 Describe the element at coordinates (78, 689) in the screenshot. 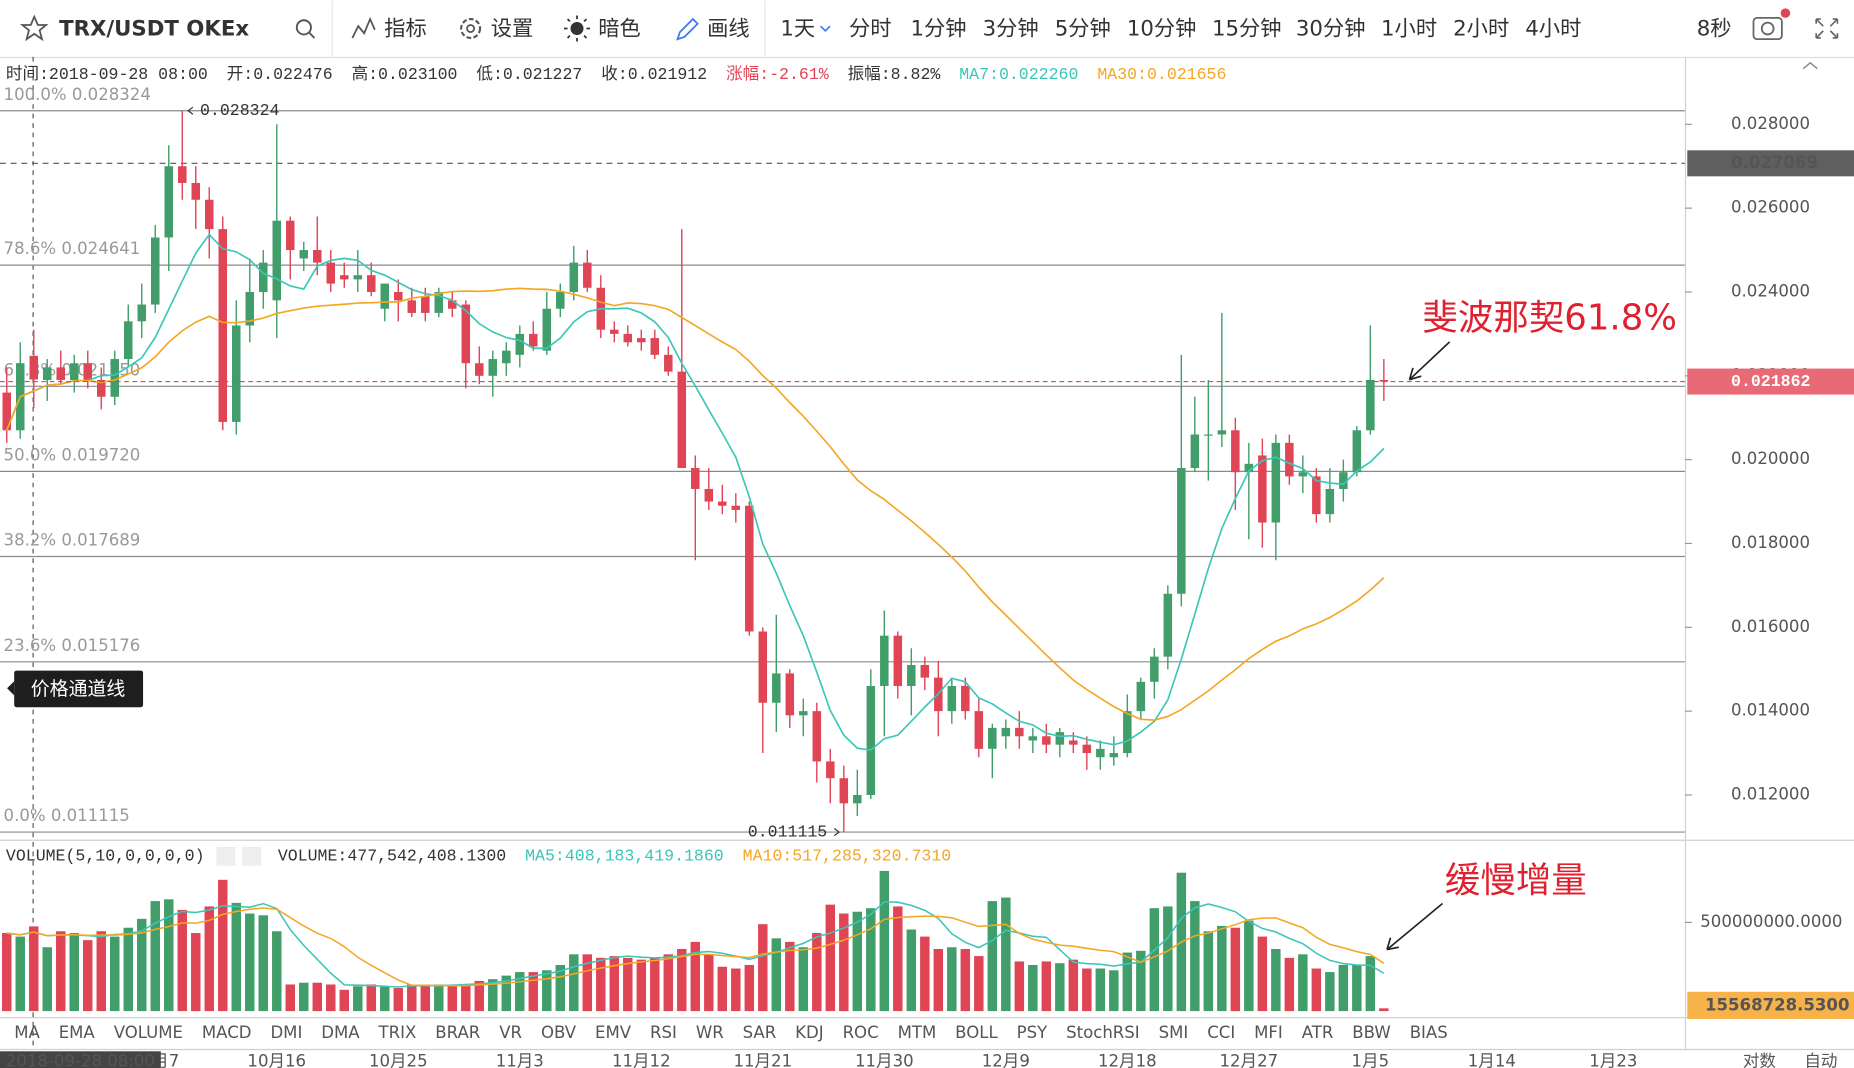

I see `tooltip-text: 价格通道线` at that location.